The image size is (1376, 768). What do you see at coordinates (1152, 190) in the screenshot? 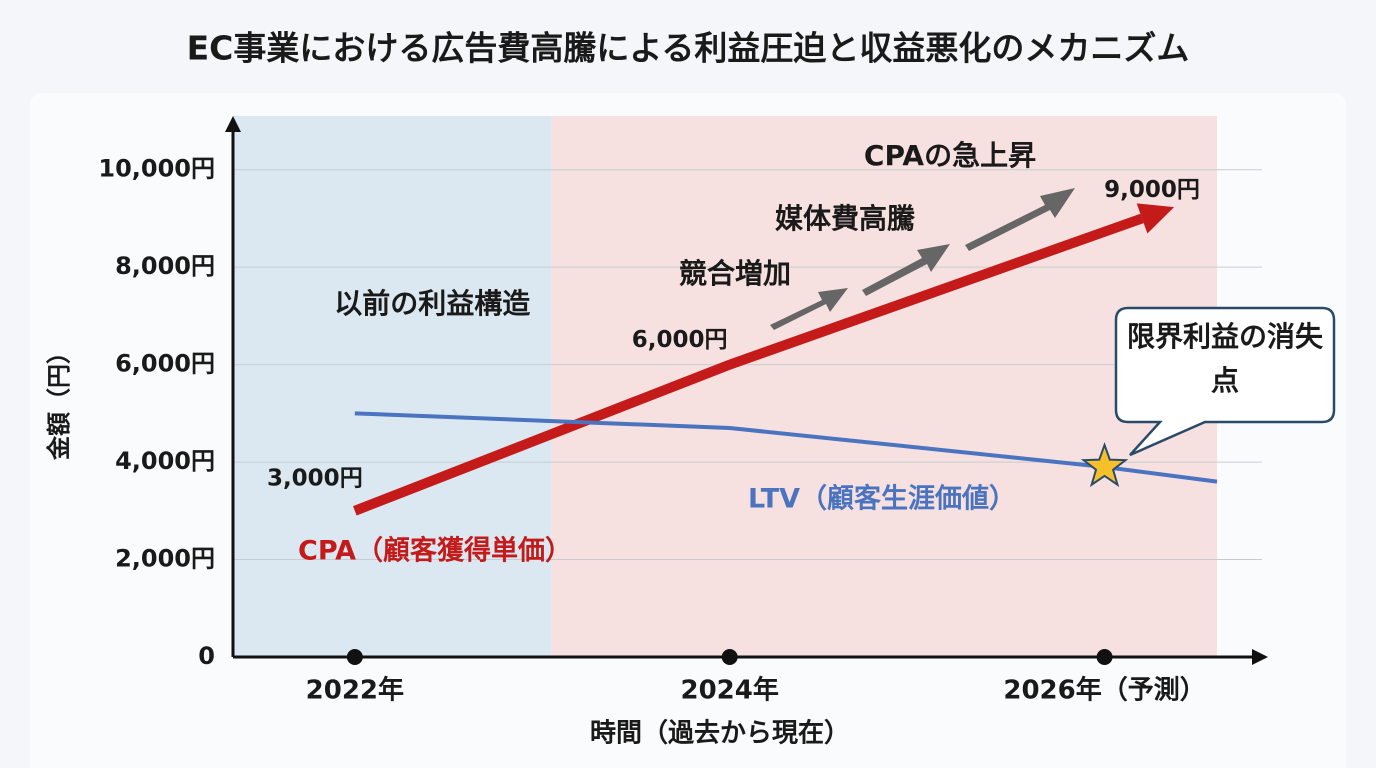
I see `data-label: 9,000円` at bounding box center [1152, 190].